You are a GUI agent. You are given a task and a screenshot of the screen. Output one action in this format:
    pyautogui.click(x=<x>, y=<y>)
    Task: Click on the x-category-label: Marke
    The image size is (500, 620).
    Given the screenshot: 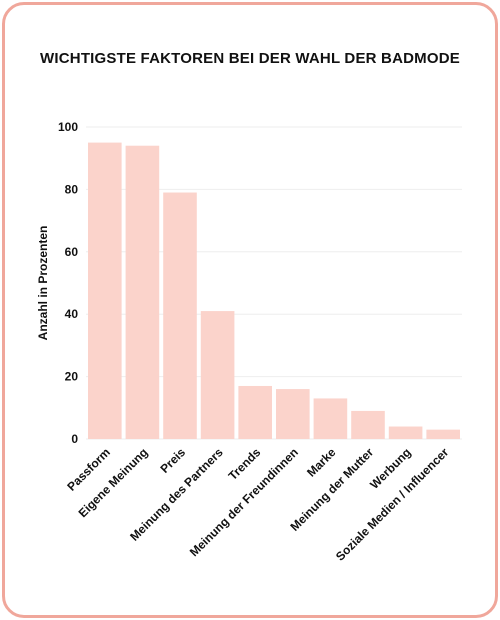 What is the action you would take?
    pyautogui.click(x=321, y=462)
    